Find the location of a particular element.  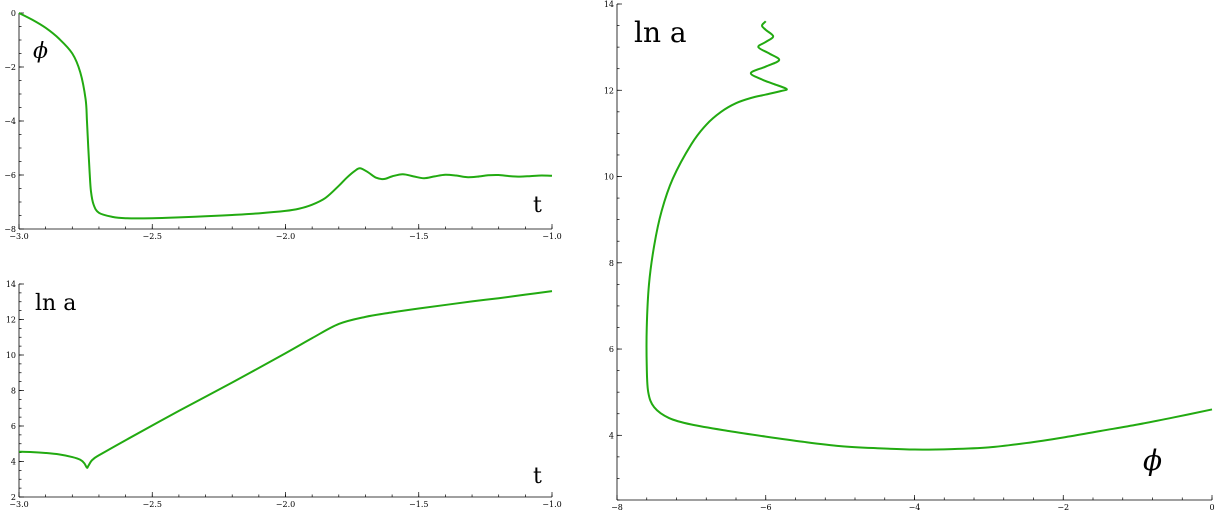

x-tick-label: −8 is located at coordinates (617, 507).